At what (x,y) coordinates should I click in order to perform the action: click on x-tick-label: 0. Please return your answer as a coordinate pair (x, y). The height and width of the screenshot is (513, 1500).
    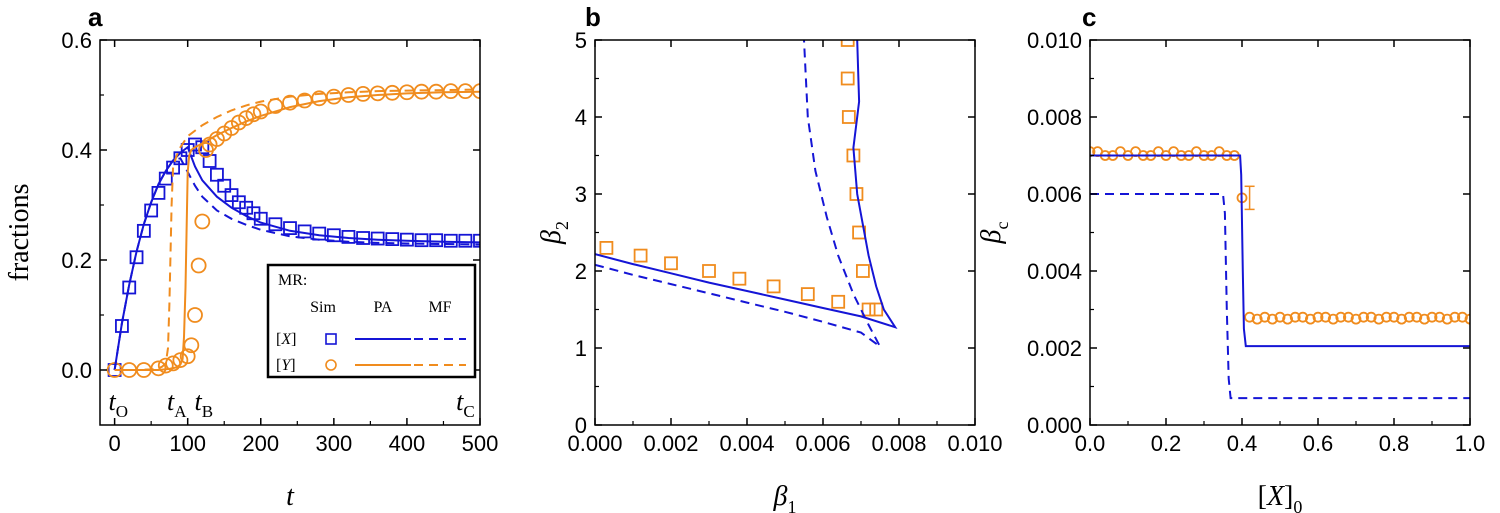
    Looking at the image, I should click on (114, 443).